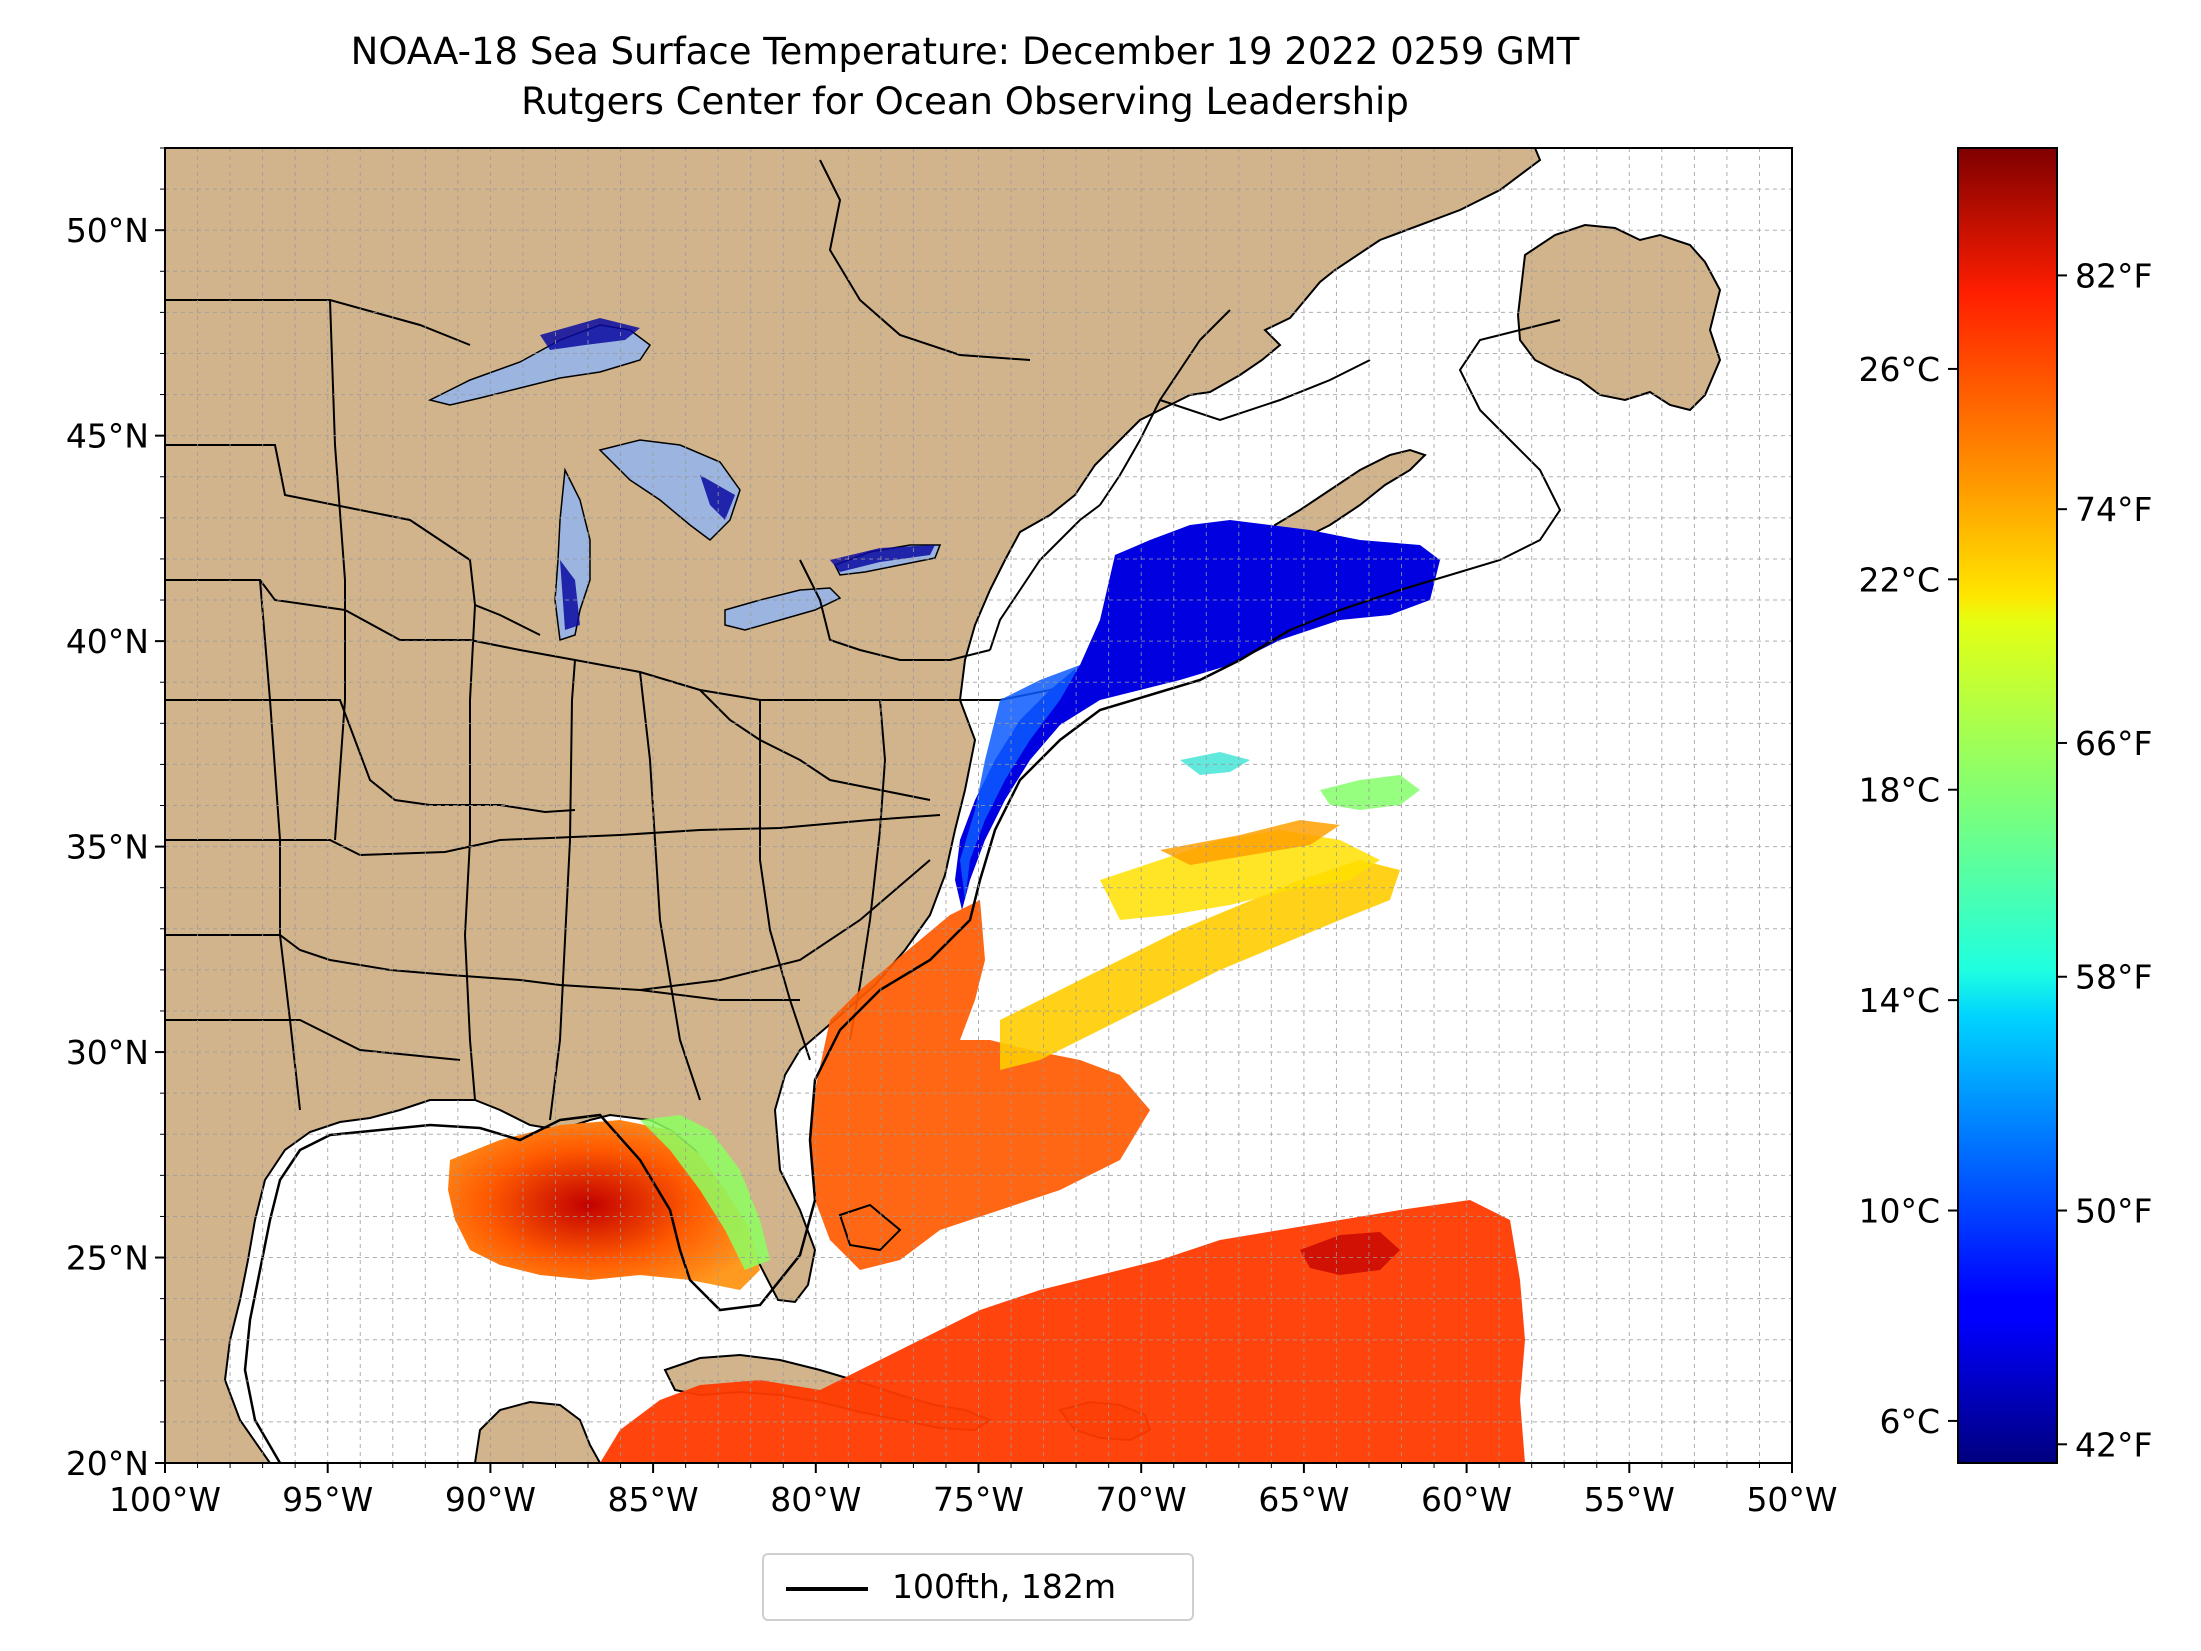 Image resolution: width=2201 pixels, height=1651 pixels. I want to click on celsius-tick-label: 10°C, so click(1899, 1211).